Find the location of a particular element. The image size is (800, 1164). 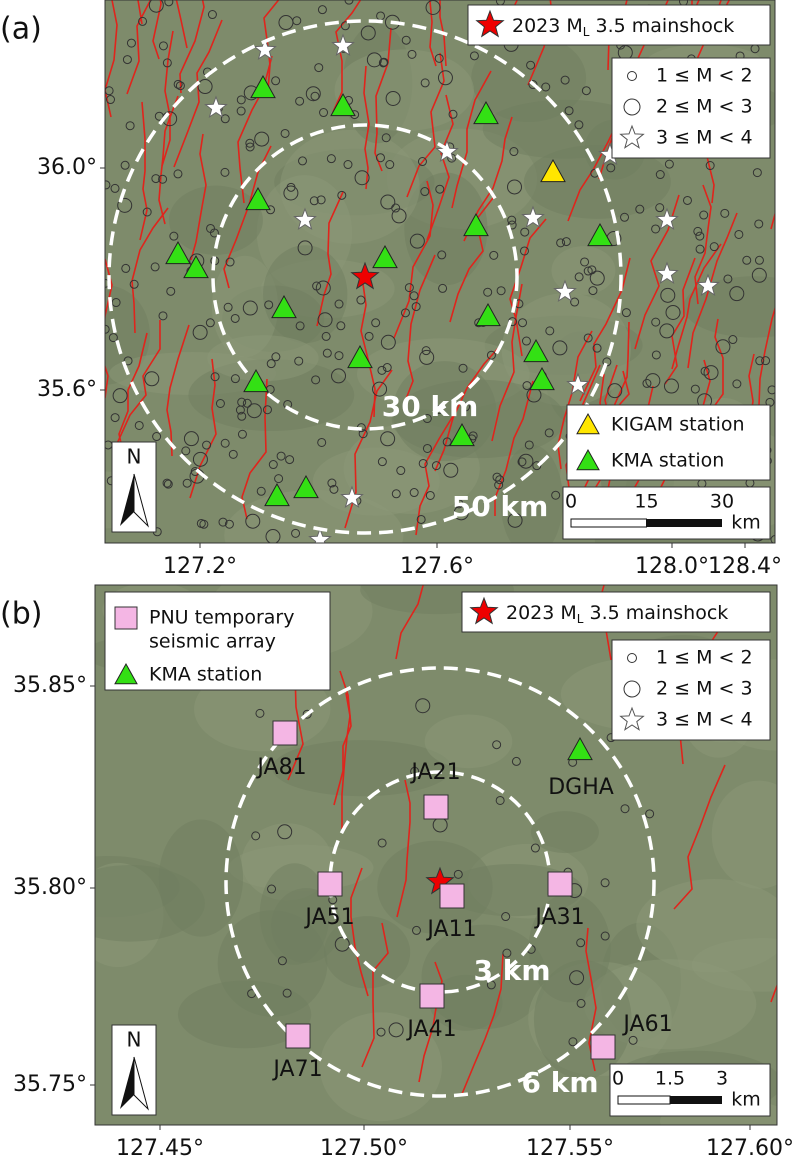

scale-box is located at coordinates (690, 1090).